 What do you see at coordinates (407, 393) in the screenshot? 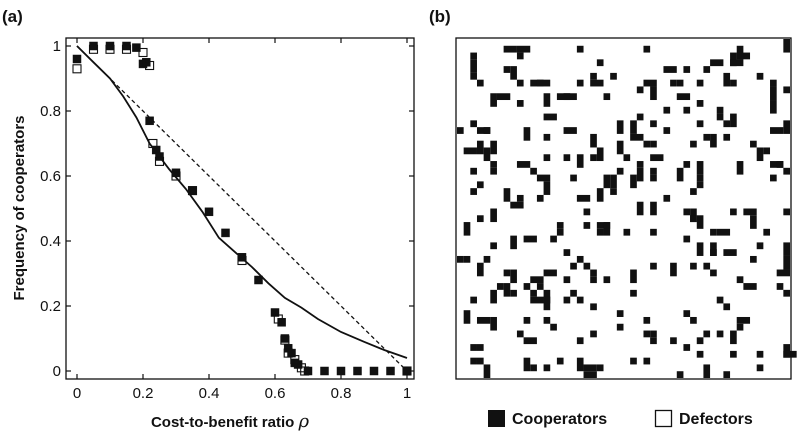
I see `x-tick-label: 1` at bounding box center [407, 393].